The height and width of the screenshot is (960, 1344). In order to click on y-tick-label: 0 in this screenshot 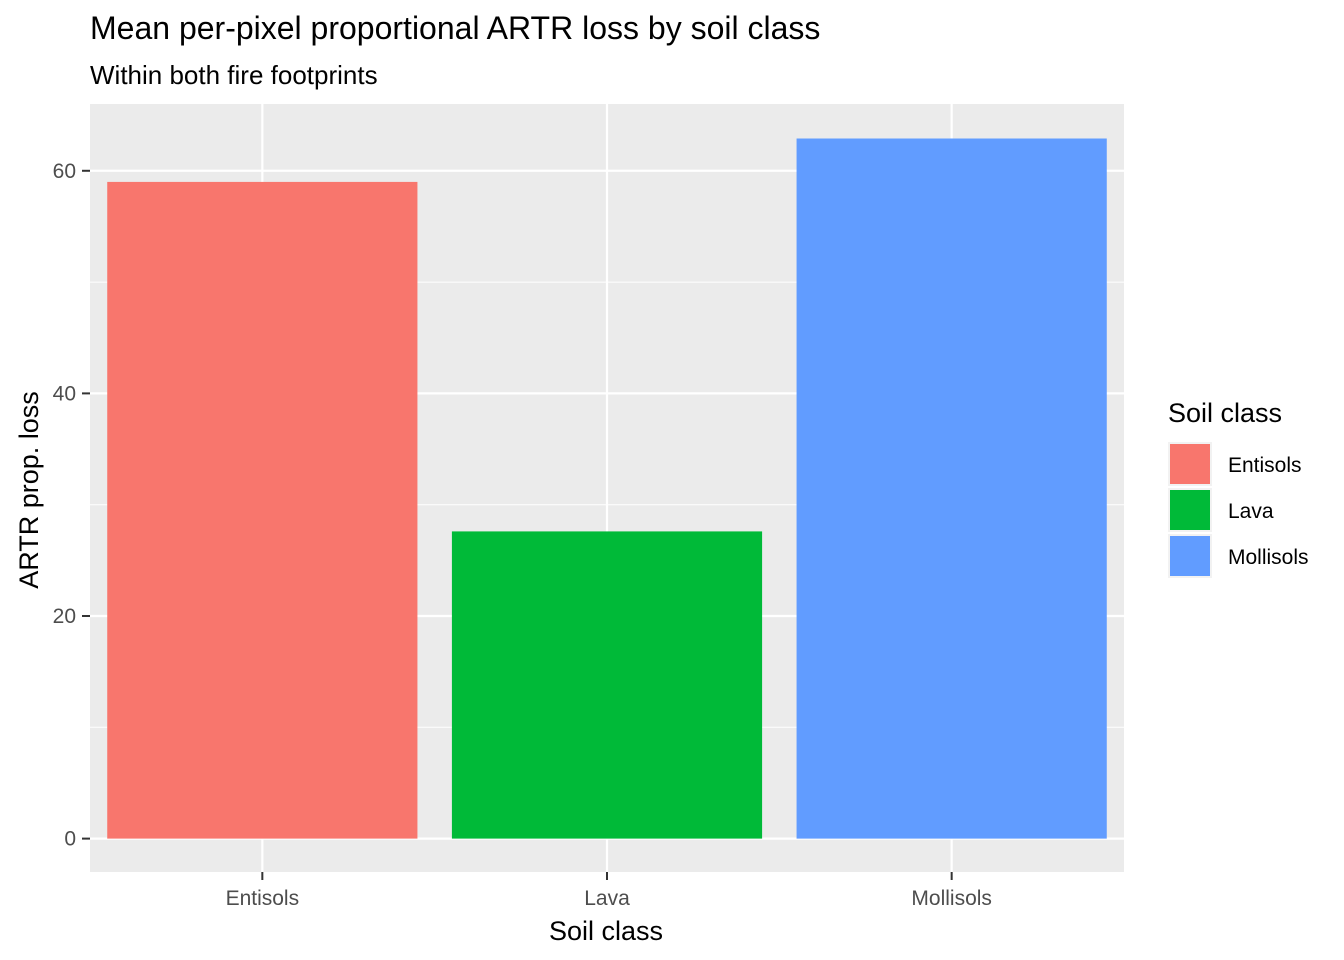, I will do `click(70, 839)`.